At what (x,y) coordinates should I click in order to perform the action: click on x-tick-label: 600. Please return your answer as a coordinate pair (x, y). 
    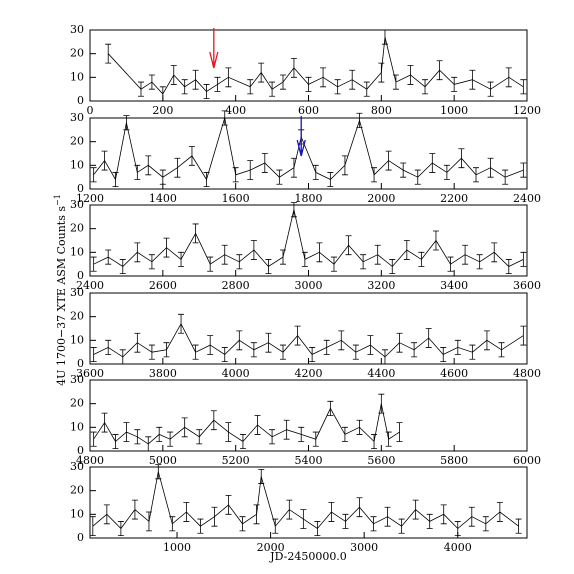
    Looking at the image, I should click on (308, 110).